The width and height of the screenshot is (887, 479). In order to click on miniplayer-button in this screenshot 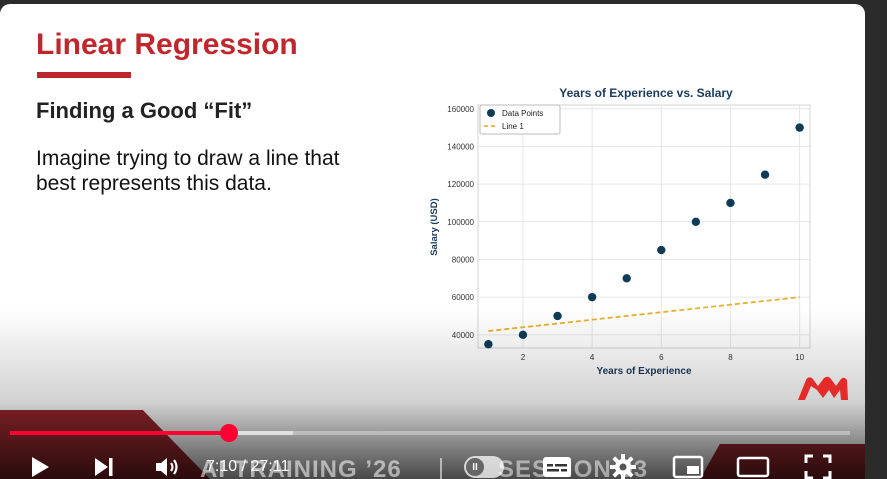, I will do `click(688, 464)`.